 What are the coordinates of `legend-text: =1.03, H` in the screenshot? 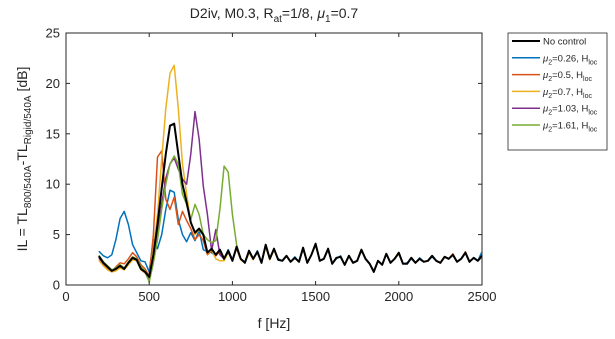 It's located at (570, 109).